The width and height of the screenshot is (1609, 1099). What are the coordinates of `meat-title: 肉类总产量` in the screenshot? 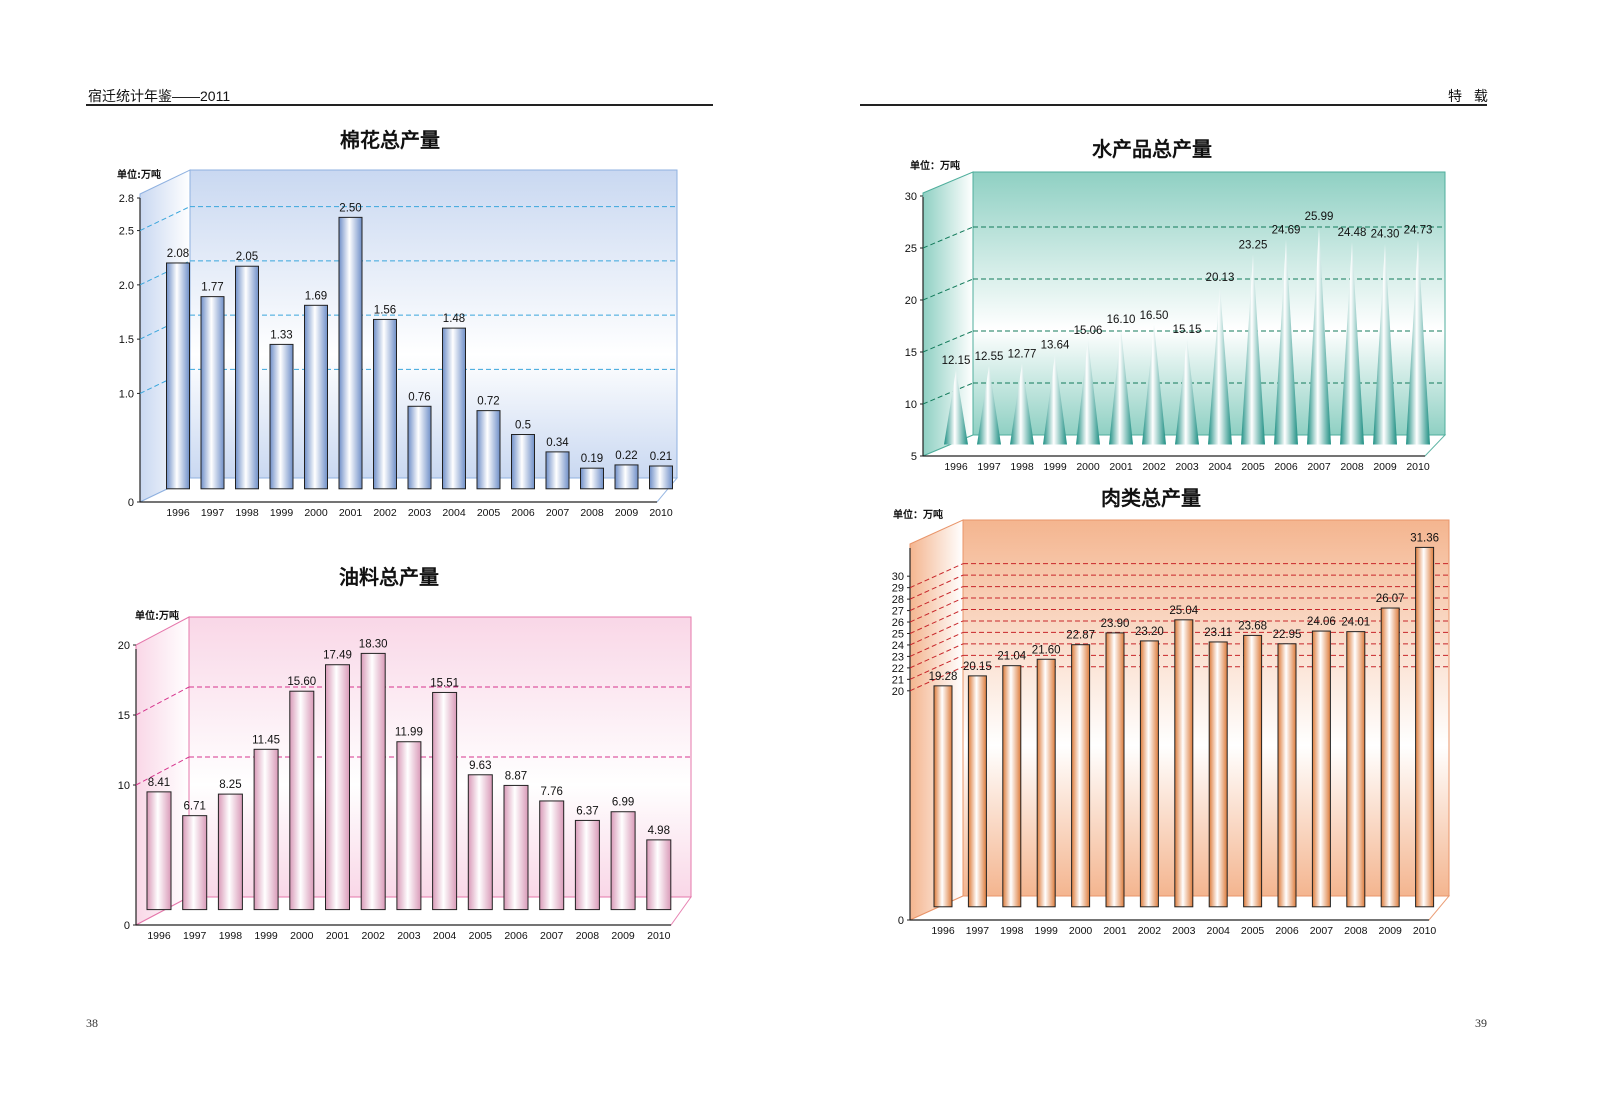 It's located at (1151, 498).